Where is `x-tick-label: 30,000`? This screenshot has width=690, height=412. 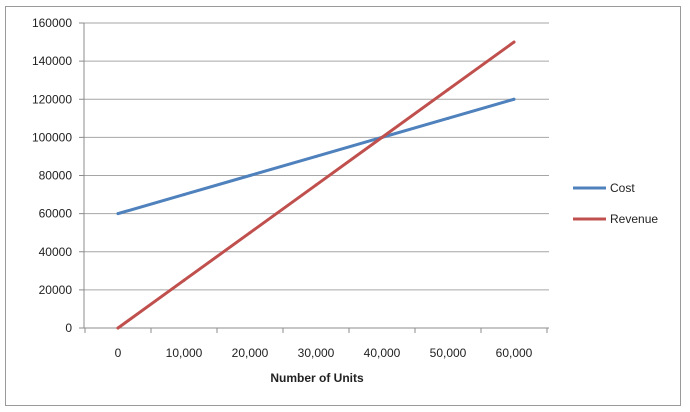 x-tick-label: 30,000 is located at coordinates (316, 353).